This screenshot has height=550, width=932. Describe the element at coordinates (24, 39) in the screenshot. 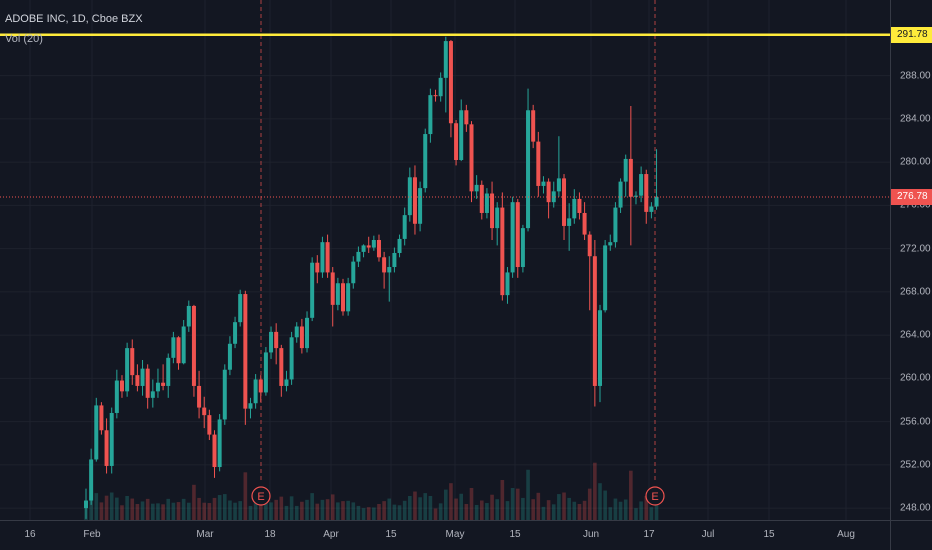

I see `volume-indicator-label: Vol (20)` at that location.